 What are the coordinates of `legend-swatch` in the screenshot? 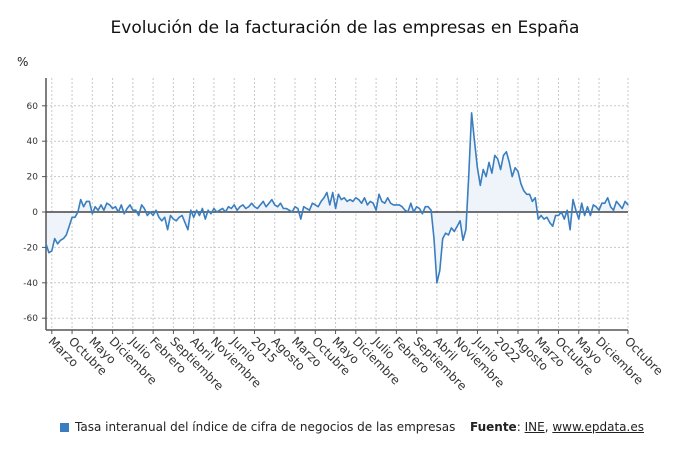 It's located at (64, 427).